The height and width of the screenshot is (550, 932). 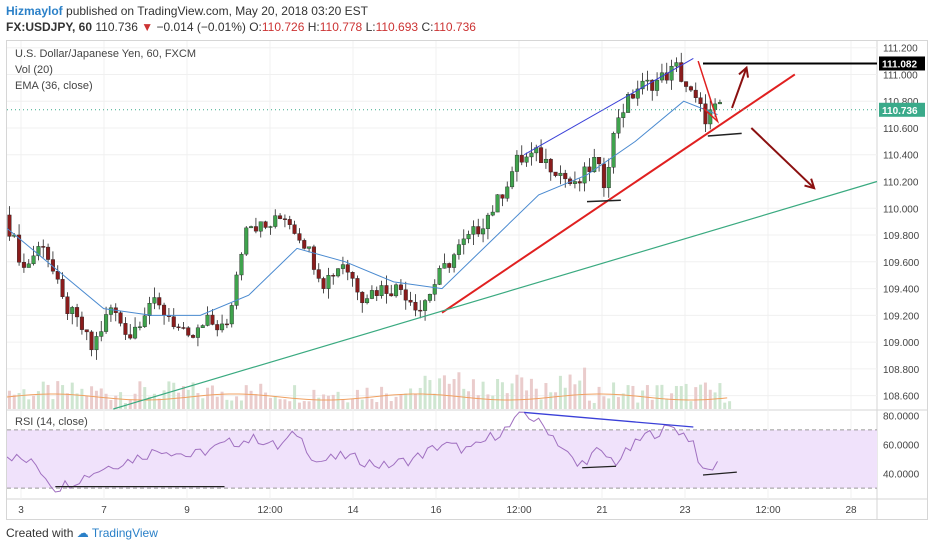 What do you see at coordinates (901, 316) in the screenshot?
I see `price-tick-label: 109.200` at bounding box center [901, 316].